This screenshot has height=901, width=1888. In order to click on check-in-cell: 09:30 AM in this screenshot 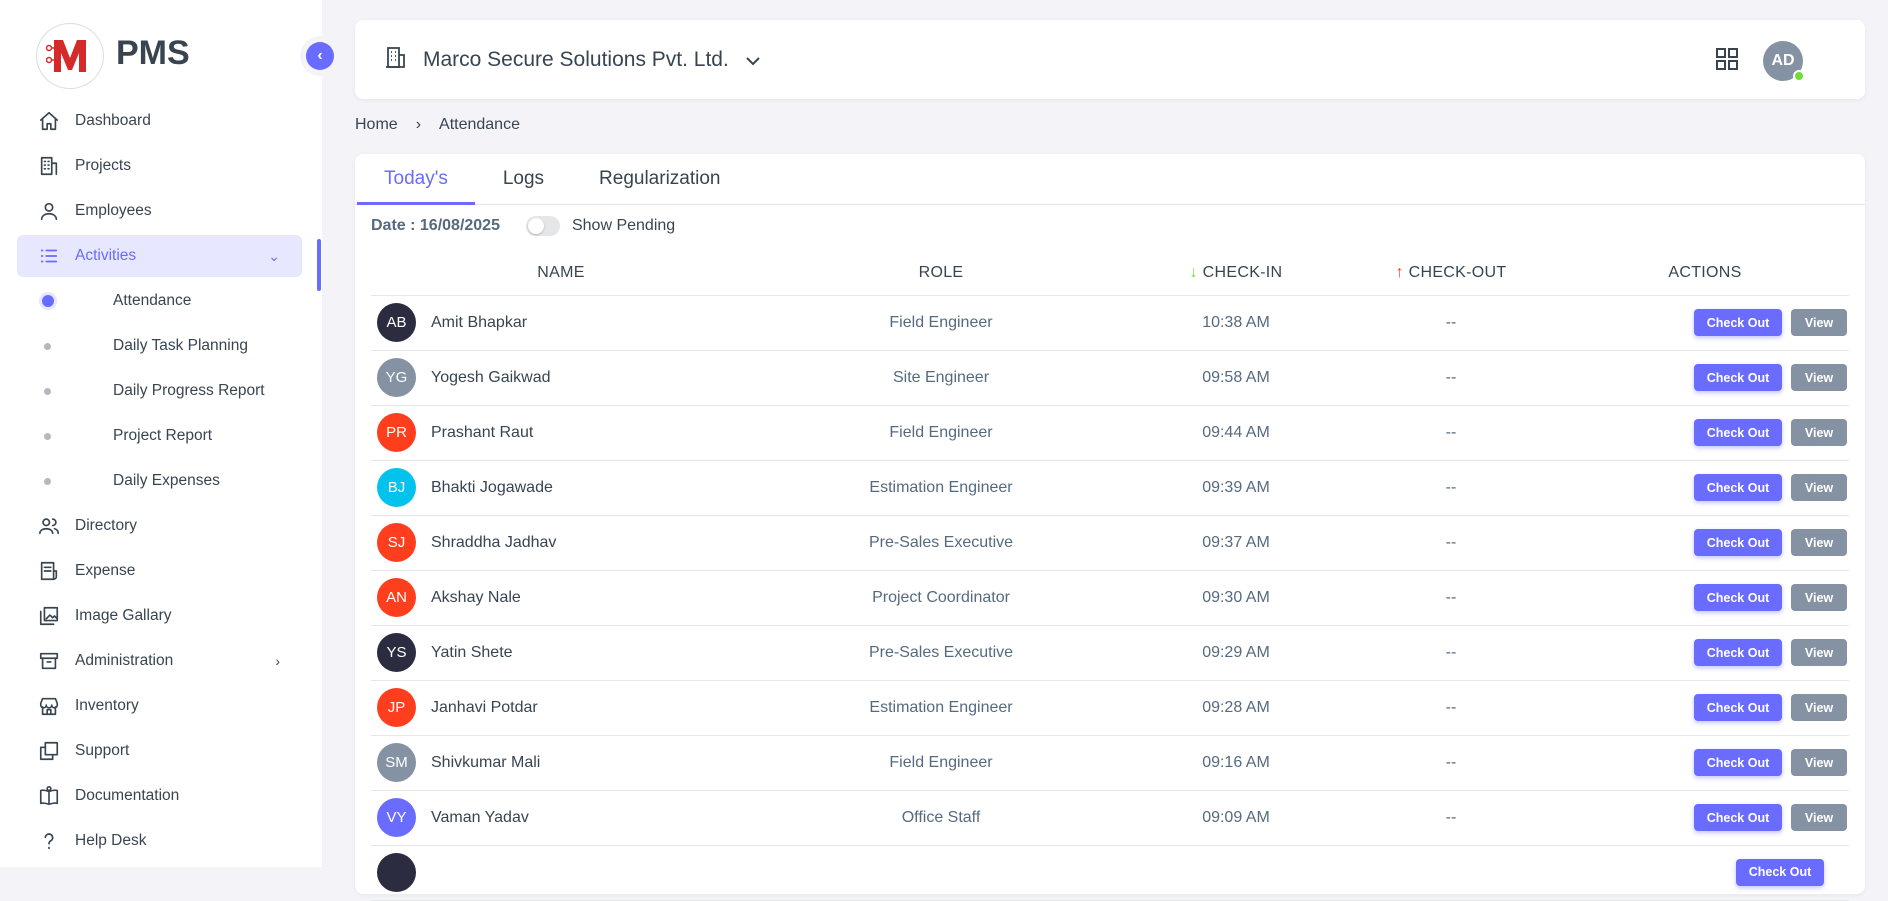, I will do `click(1236, 598)`.